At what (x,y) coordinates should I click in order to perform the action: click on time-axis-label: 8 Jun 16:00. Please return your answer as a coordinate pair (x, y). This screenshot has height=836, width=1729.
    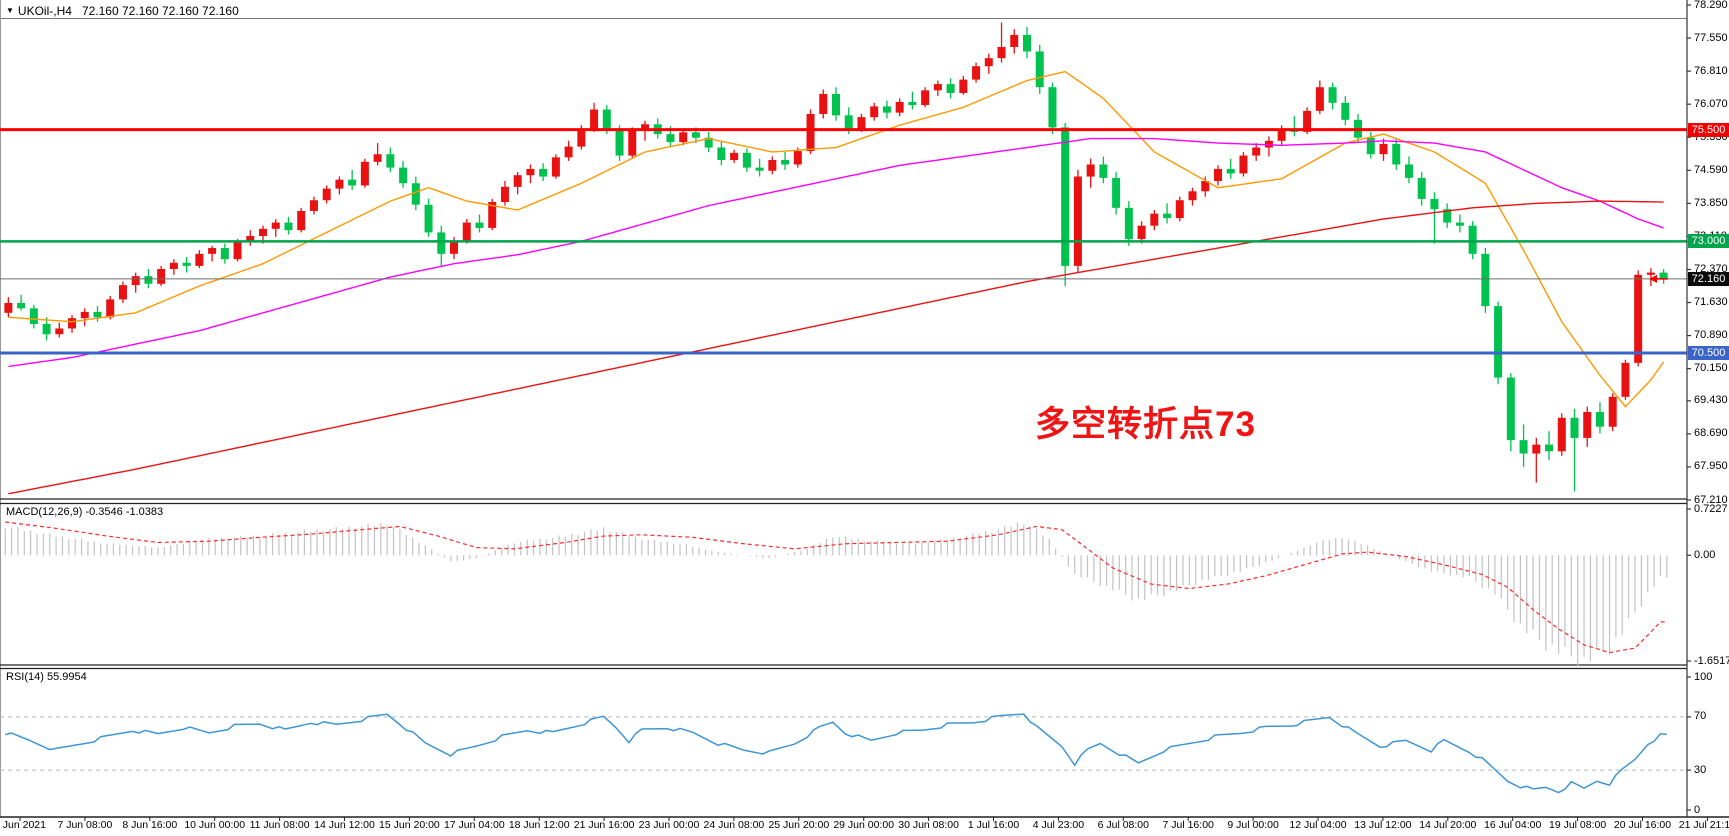
    Looking at the image, I should click on (150, 825).